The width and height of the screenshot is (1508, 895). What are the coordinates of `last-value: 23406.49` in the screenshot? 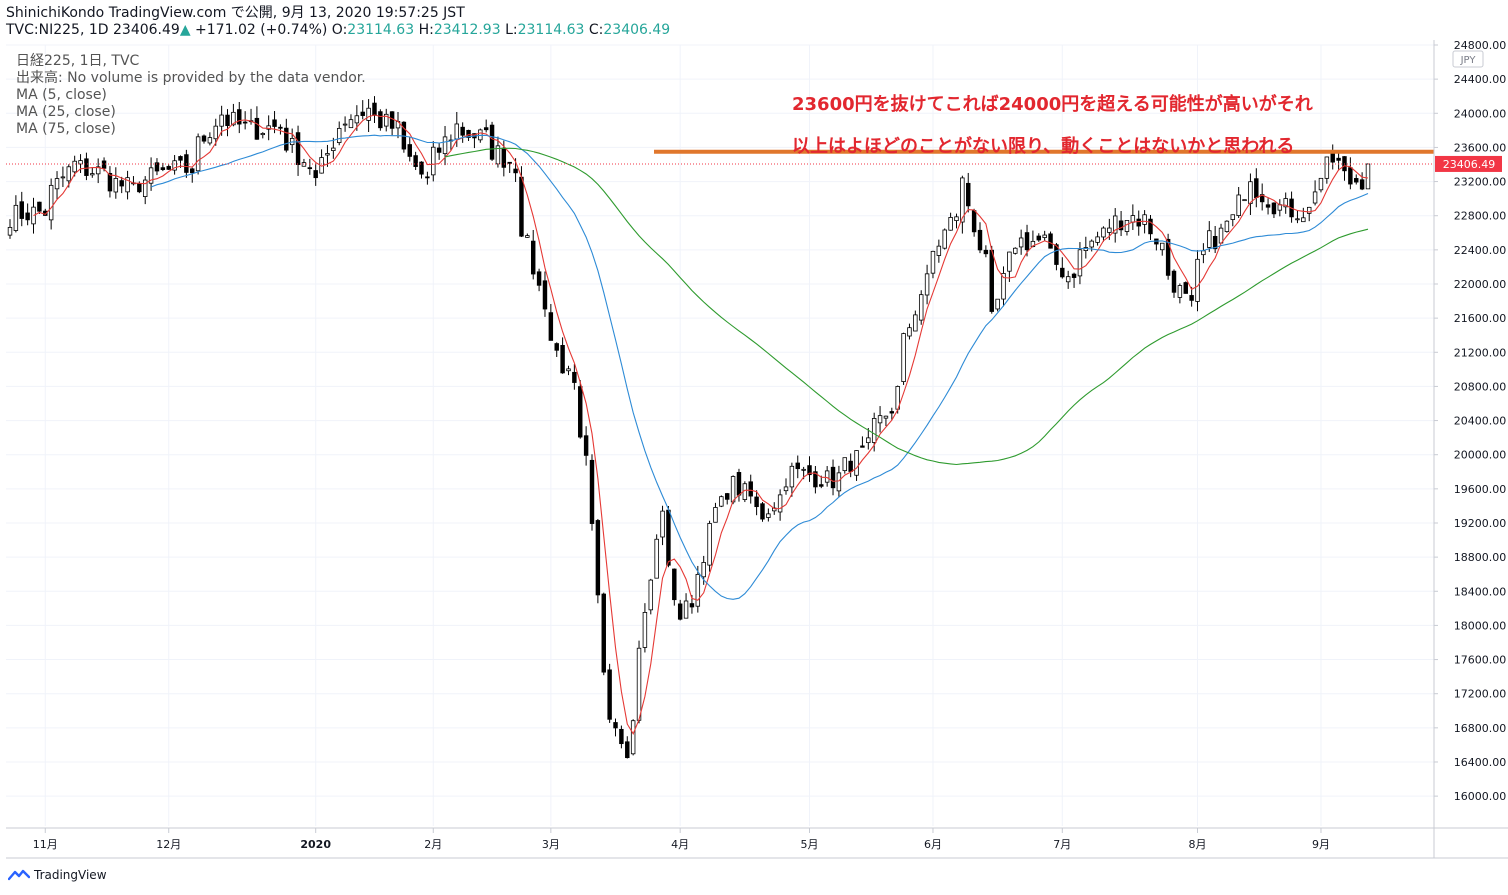 It's located at (146, 30).